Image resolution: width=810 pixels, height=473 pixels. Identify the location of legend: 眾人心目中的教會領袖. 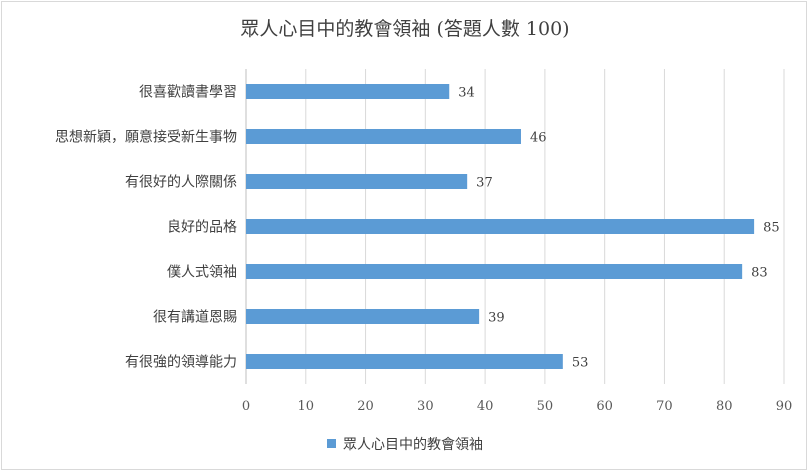
(405, 444).